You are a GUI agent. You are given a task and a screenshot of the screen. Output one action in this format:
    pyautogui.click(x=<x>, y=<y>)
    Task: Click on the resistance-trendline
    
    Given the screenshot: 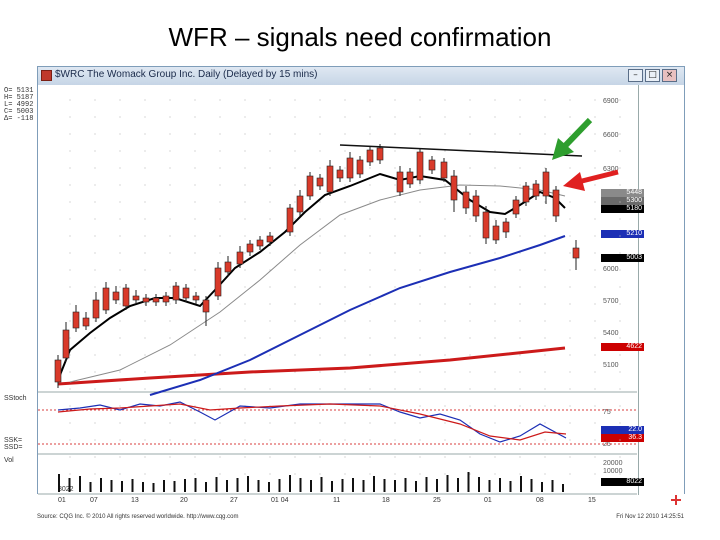 What is the action you would take?
    pyautogui.click(x=461, y=150)
    